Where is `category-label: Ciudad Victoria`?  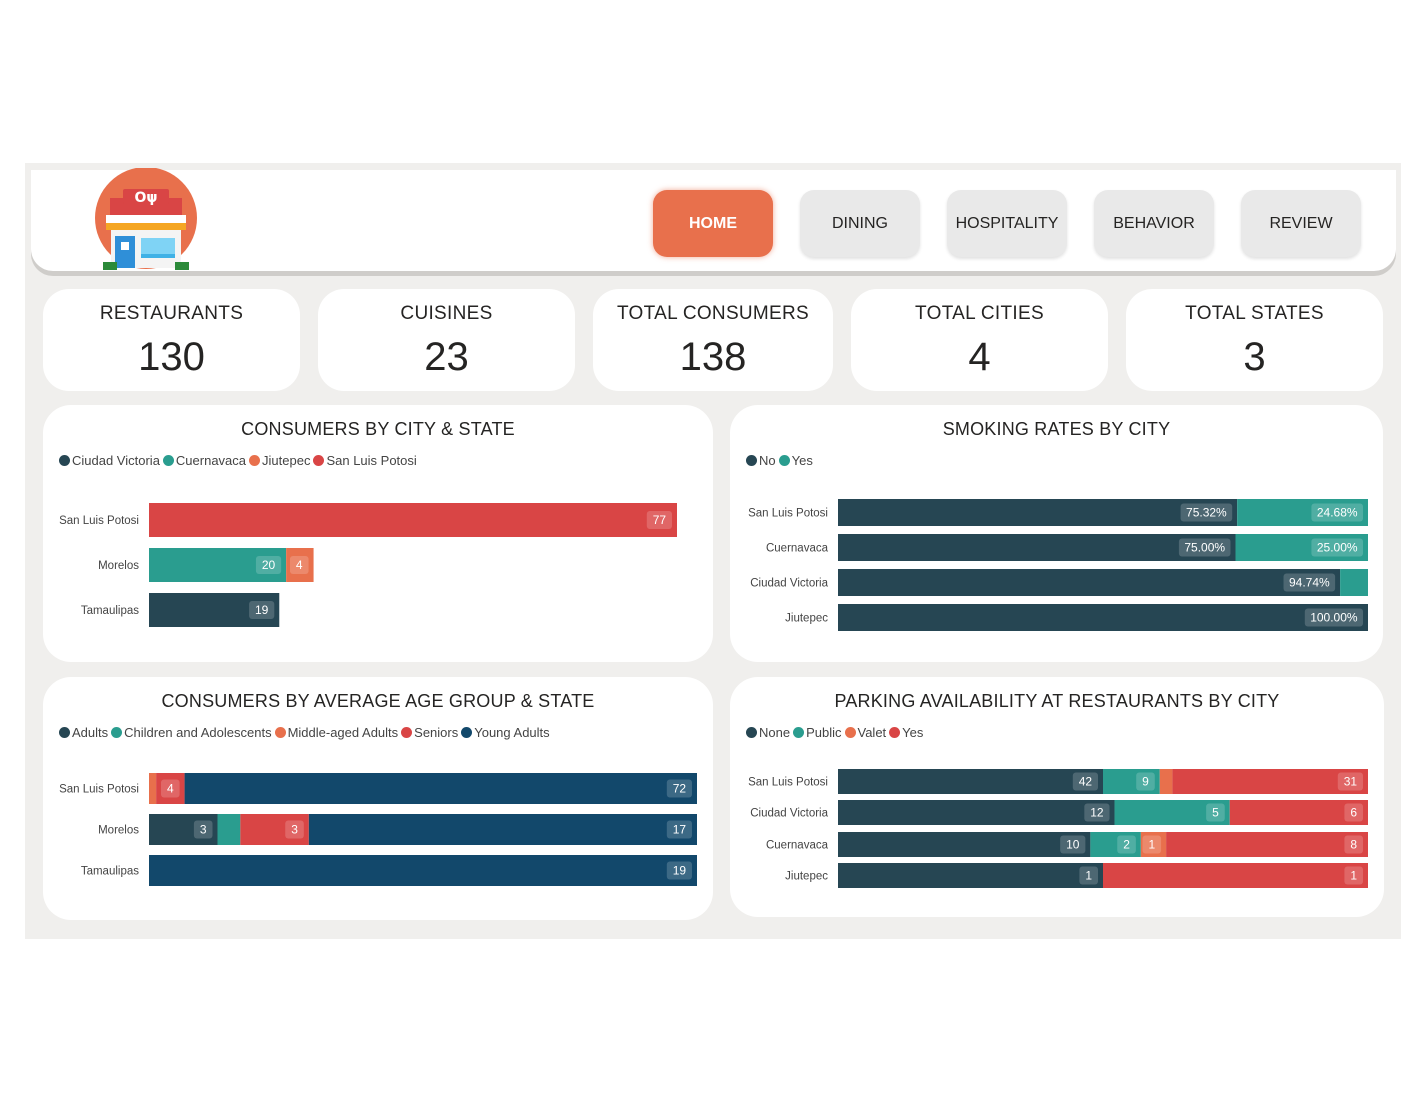 category-label: Ciudad Victoria is located at coordinates (789, 814).